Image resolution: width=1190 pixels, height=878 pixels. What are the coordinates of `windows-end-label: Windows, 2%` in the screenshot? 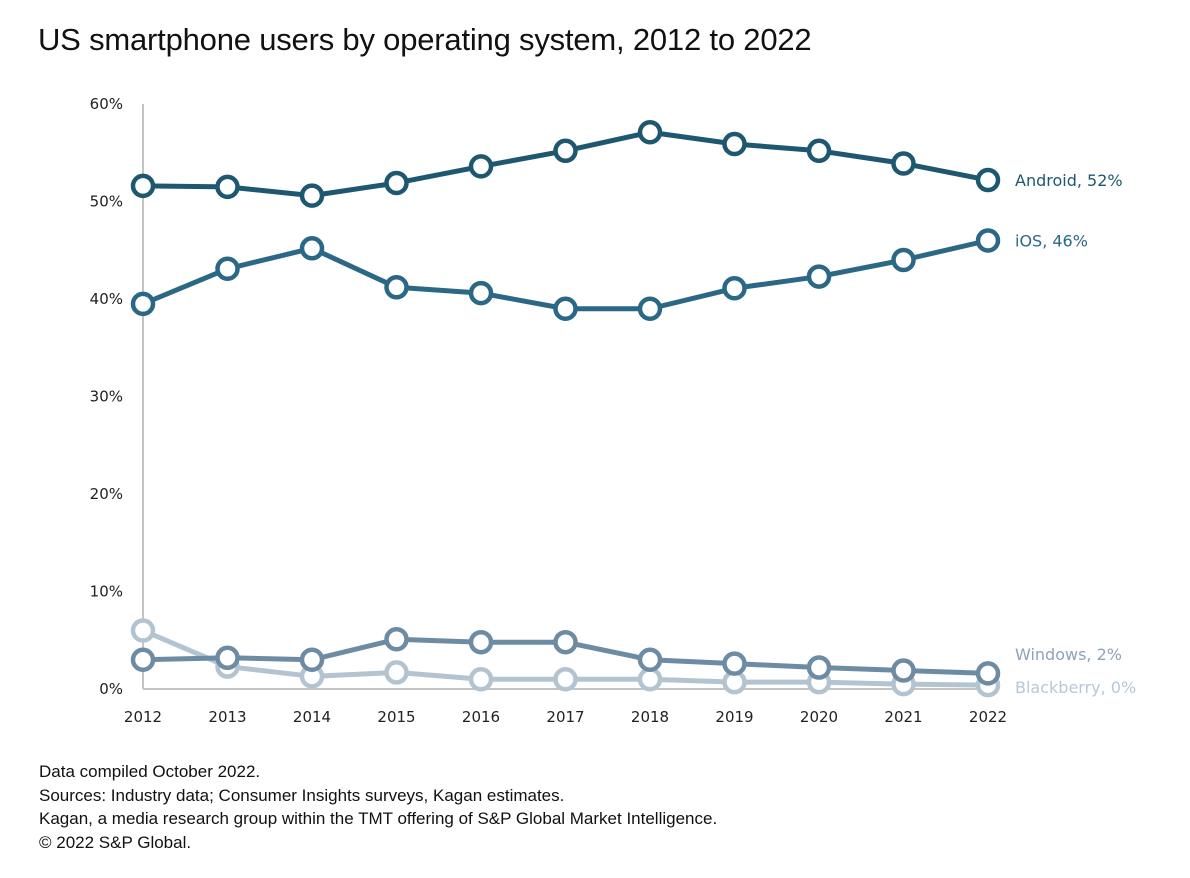 It's located at (1068, 654).